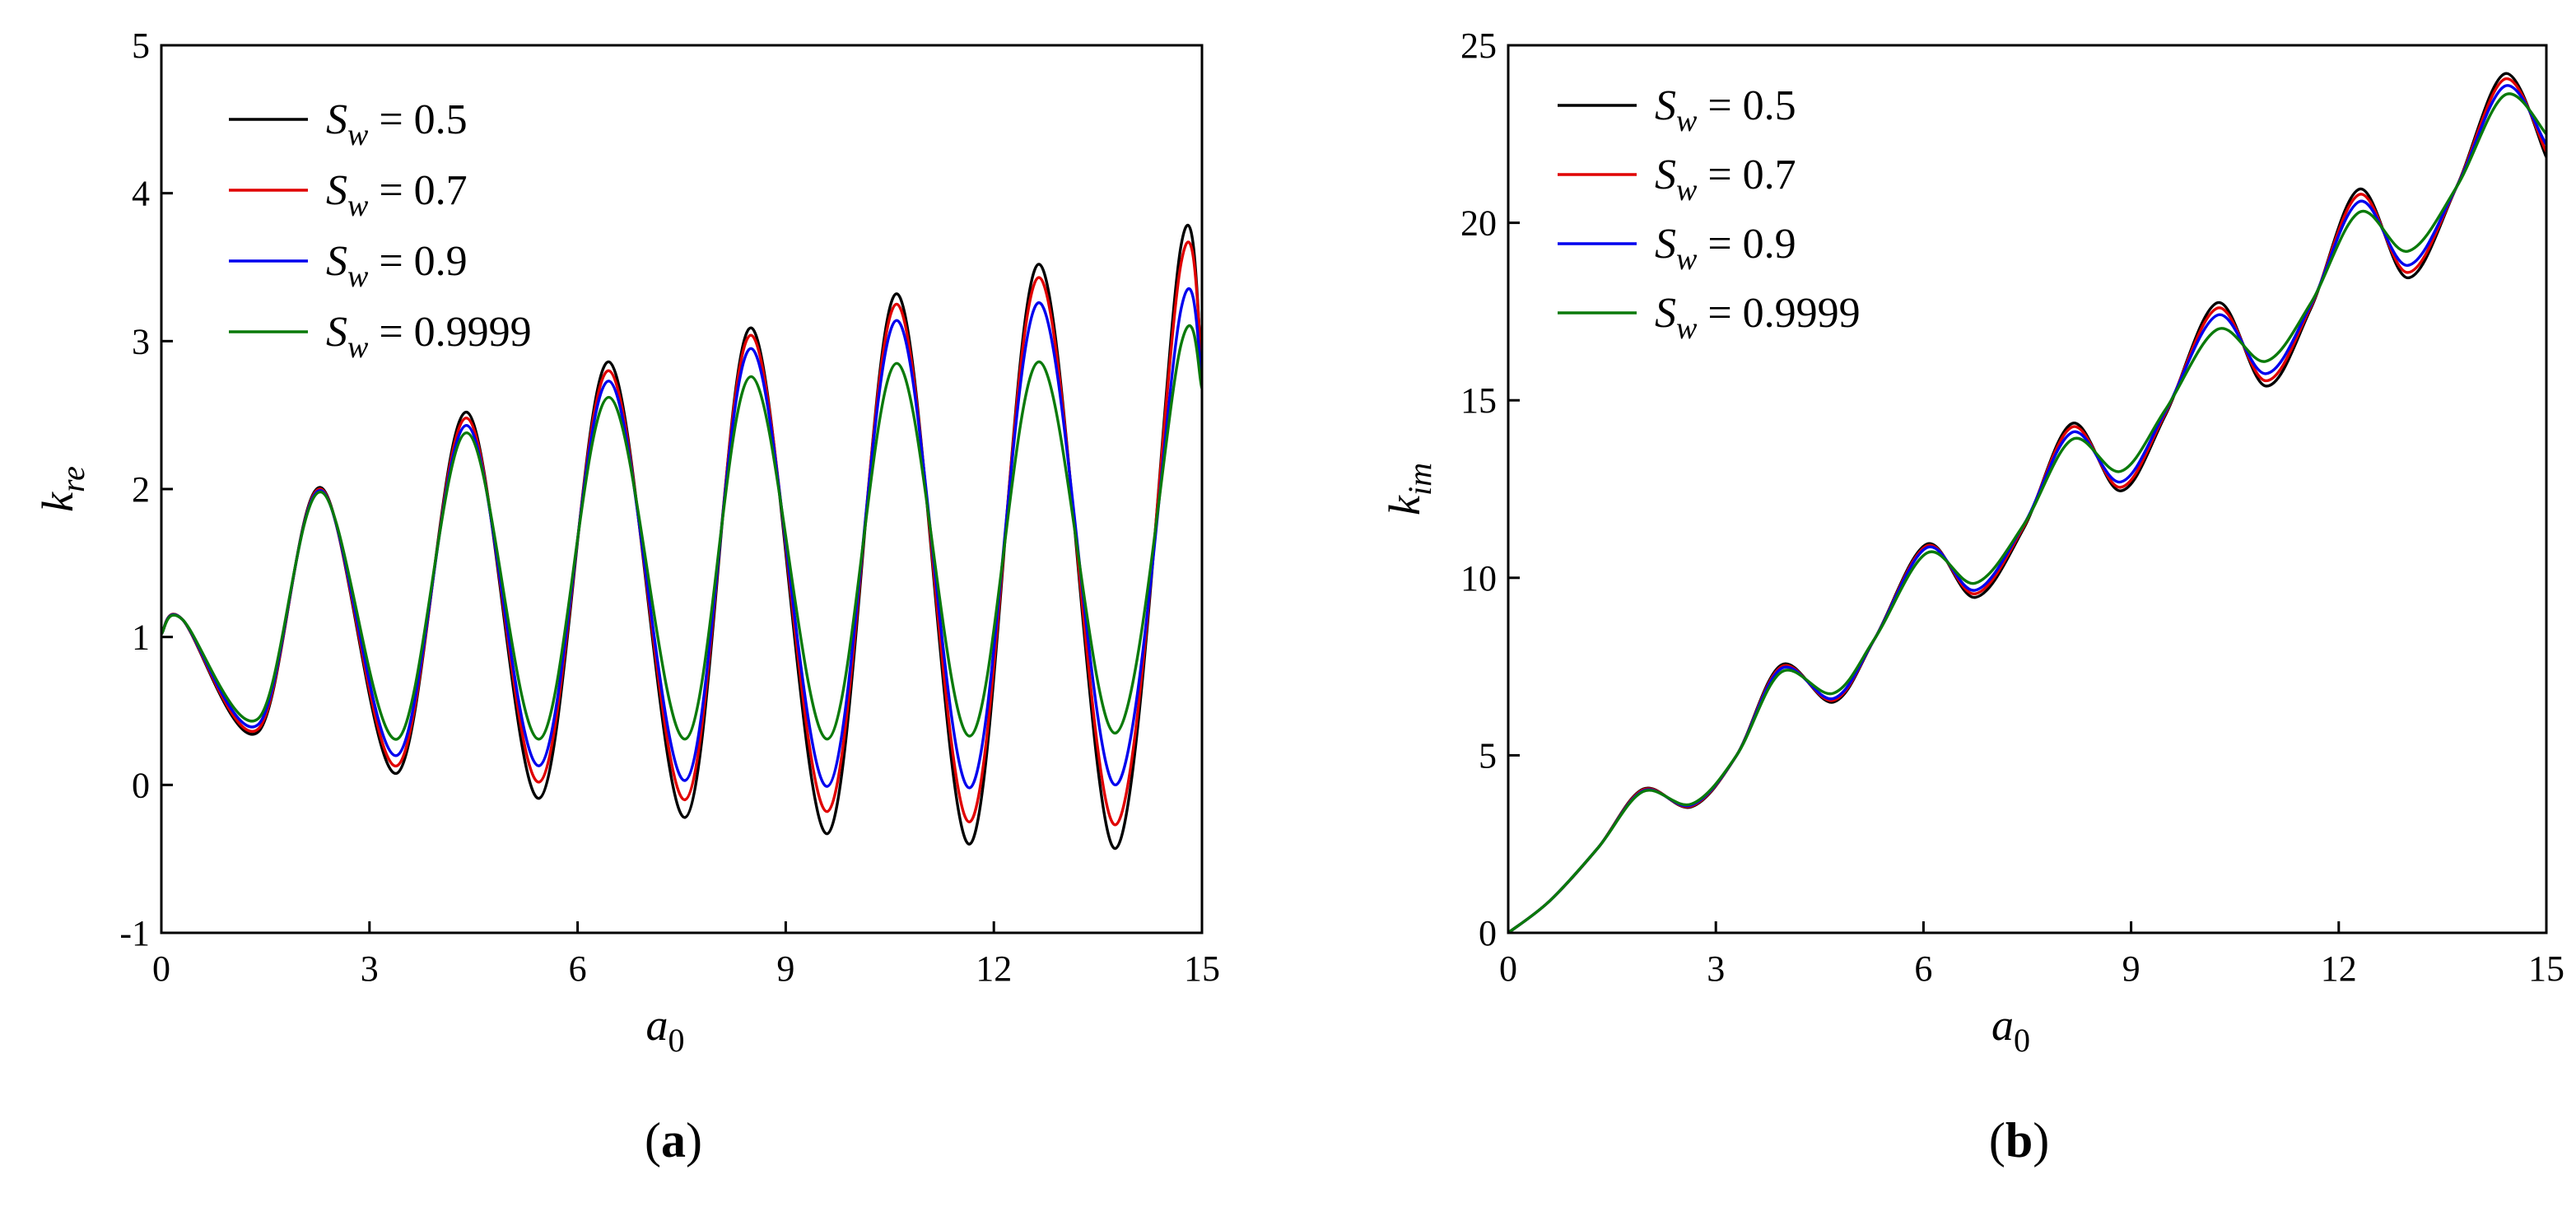  Describe the element at coordinates (141, 637) in the screenshot. I see `y-tick-label: 1` at that location.